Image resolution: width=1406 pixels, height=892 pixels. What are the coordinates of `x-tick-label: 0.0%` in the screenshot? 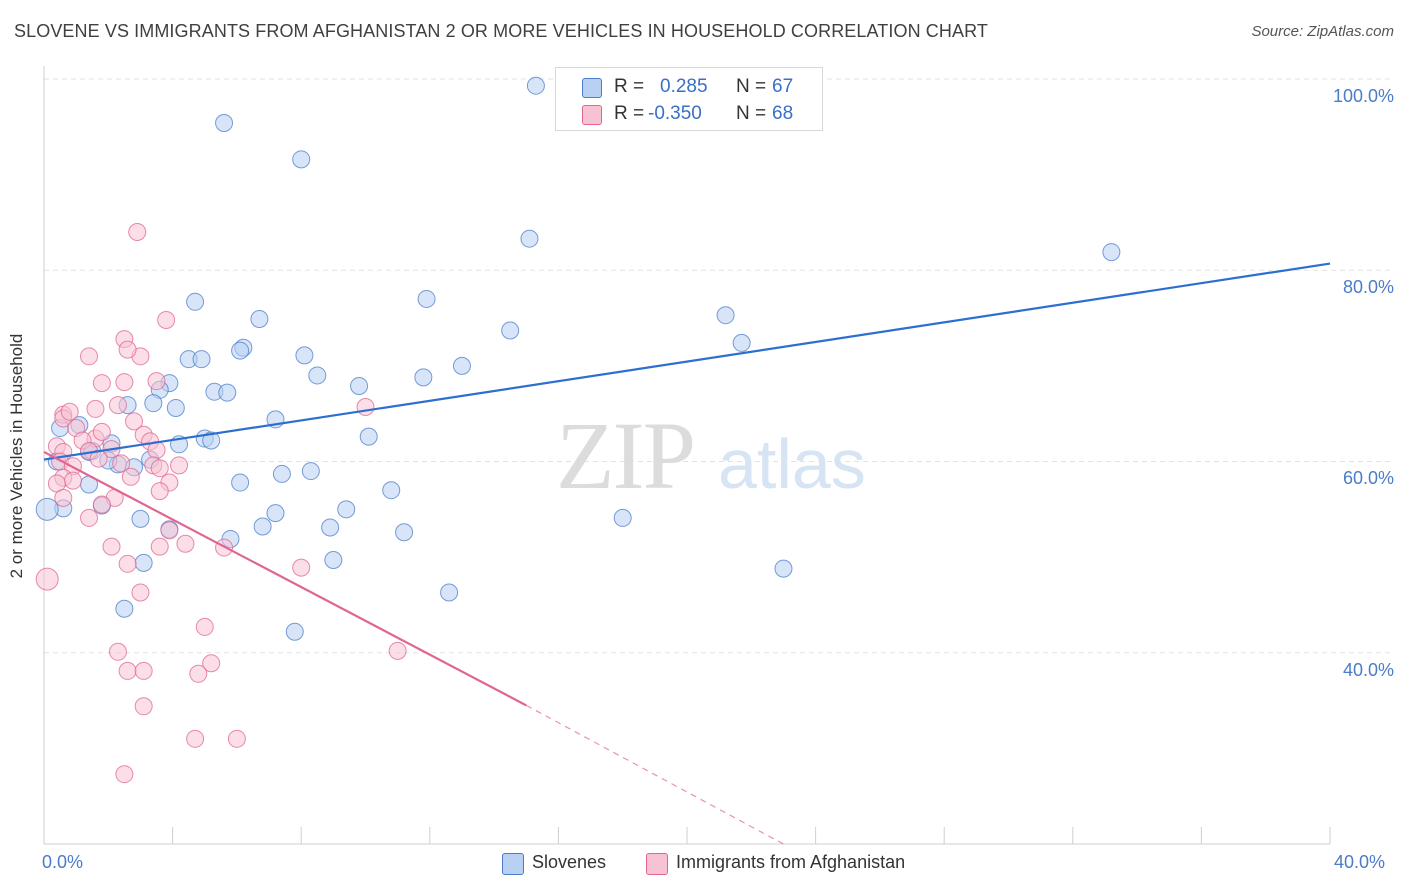 It's located at (63, 862).